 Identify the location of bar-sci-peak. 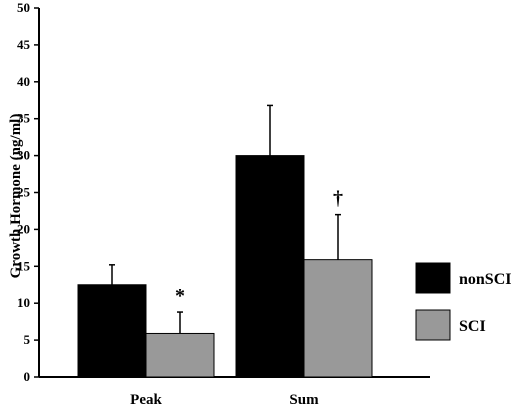
(180, 355).